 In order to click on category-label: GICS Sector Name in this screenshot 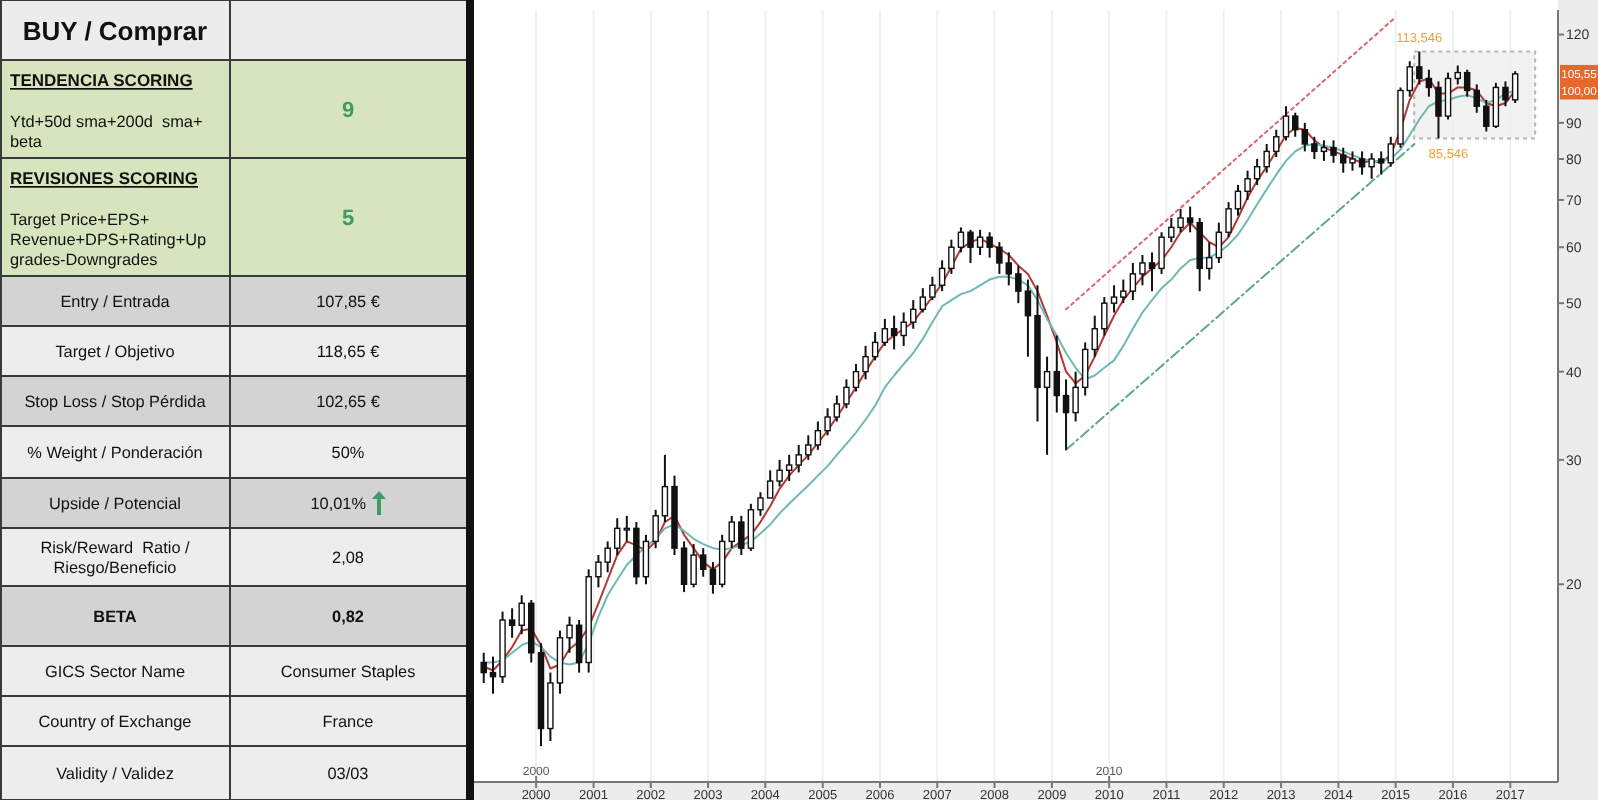, I will do `click(115, 672)`.